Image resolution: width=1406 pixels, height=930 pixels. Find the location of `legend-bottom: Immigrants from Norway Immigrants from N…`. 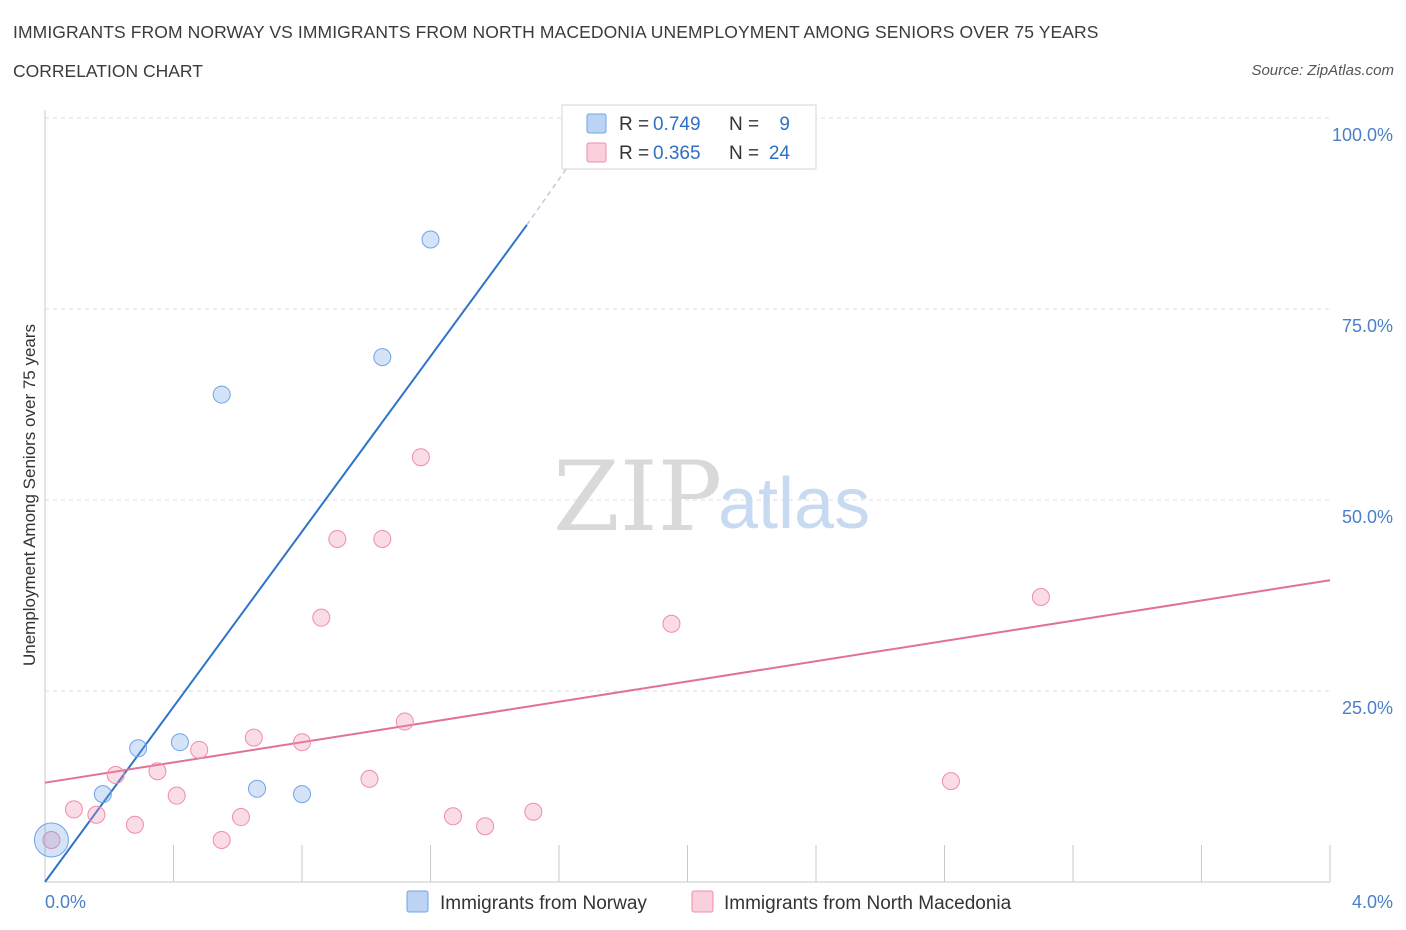

legend-bottom: Immigrants from Norway Immigrants from N… is located at coordinates (709, 902).